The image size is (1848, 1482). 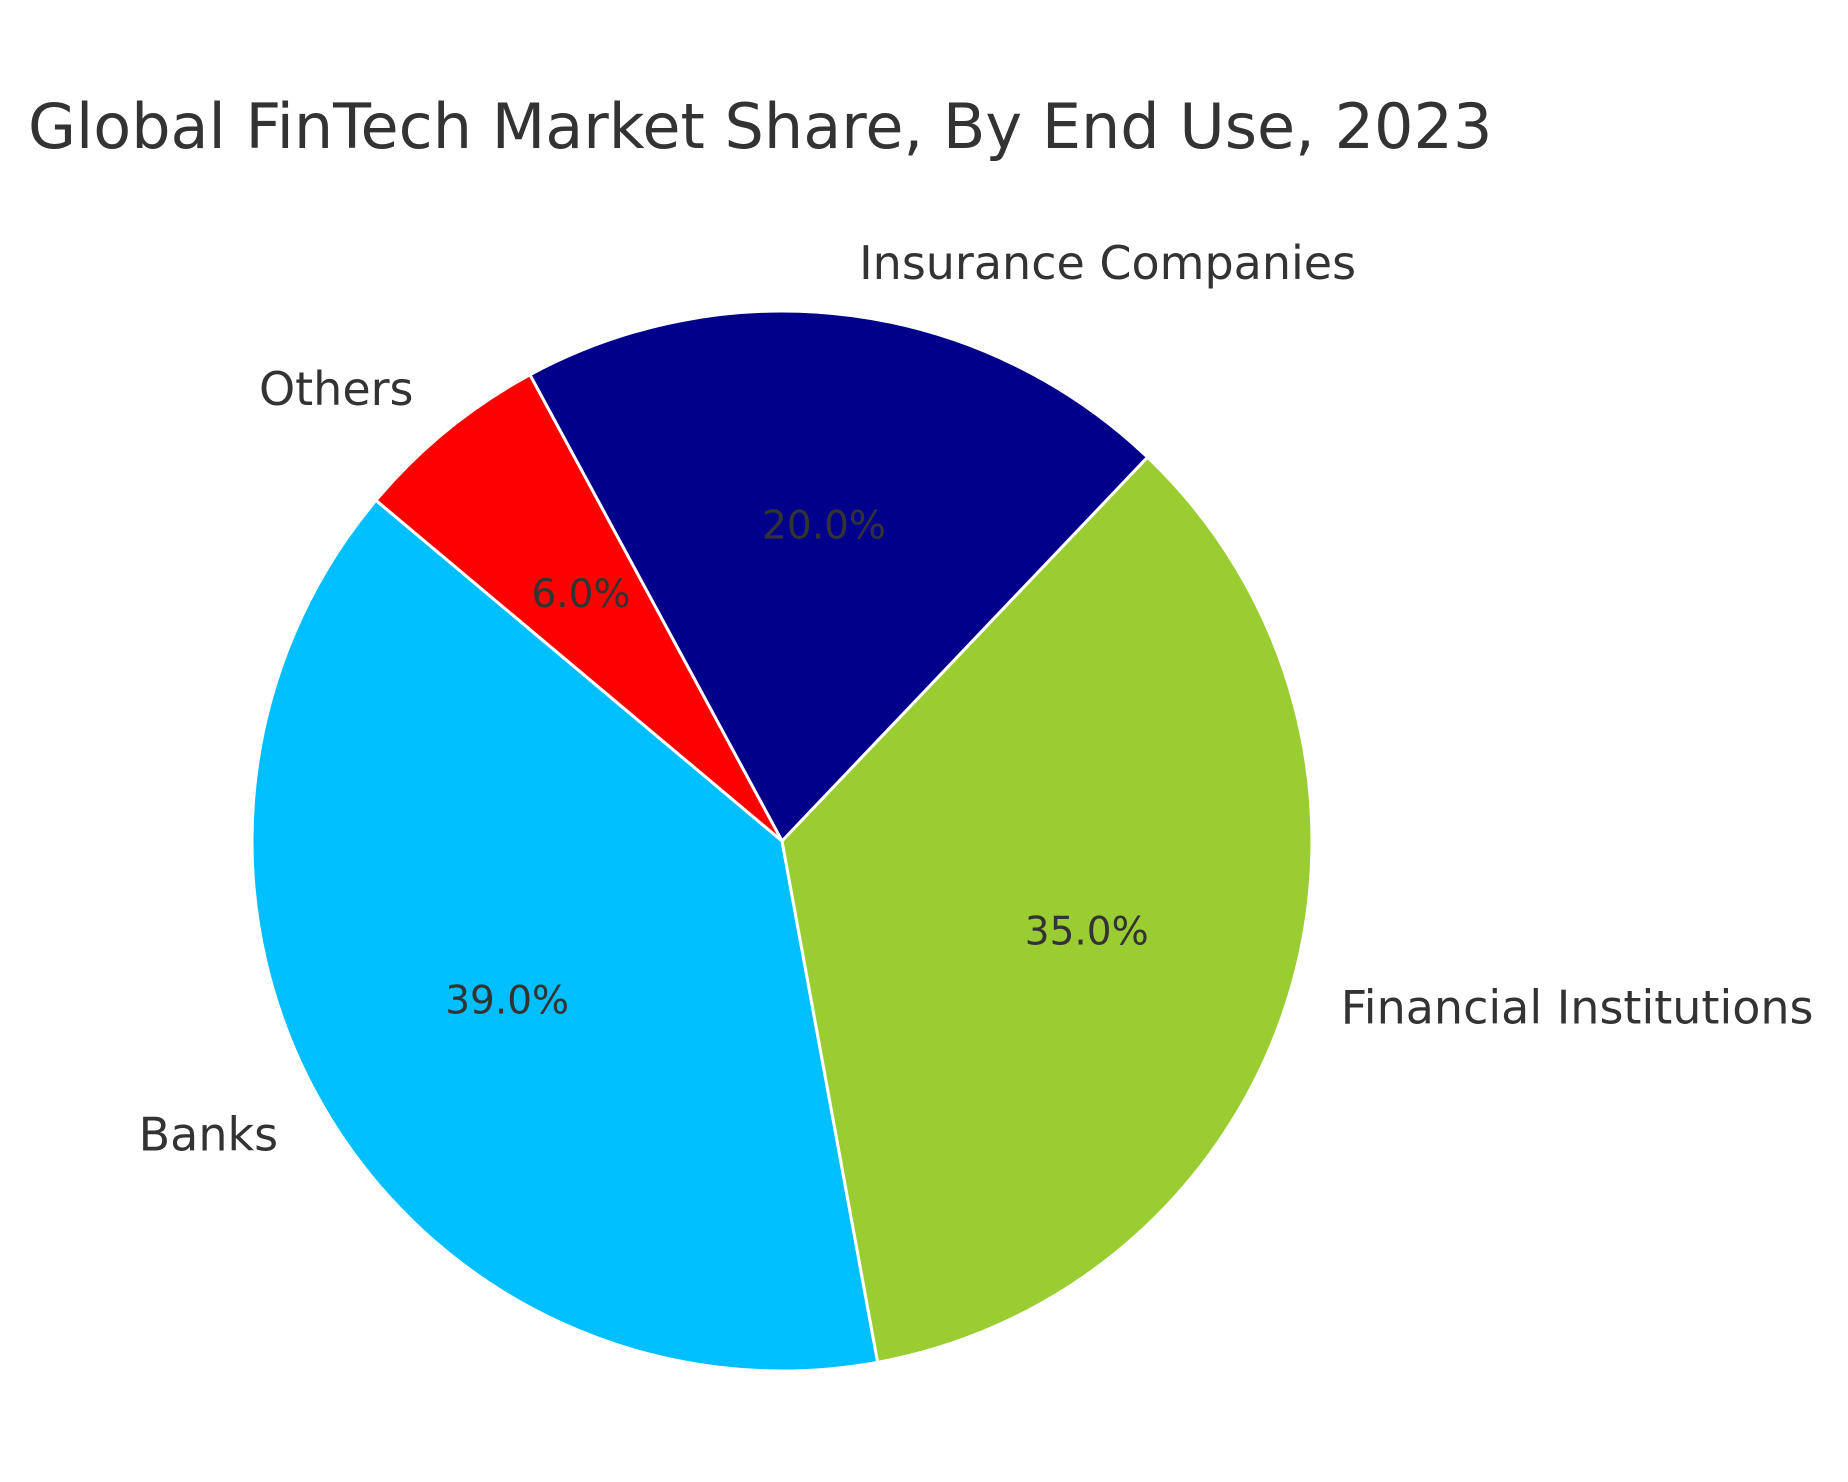 I want to click on value-label-financial-institutions: 35.0%, so click(x=1087, y=931).